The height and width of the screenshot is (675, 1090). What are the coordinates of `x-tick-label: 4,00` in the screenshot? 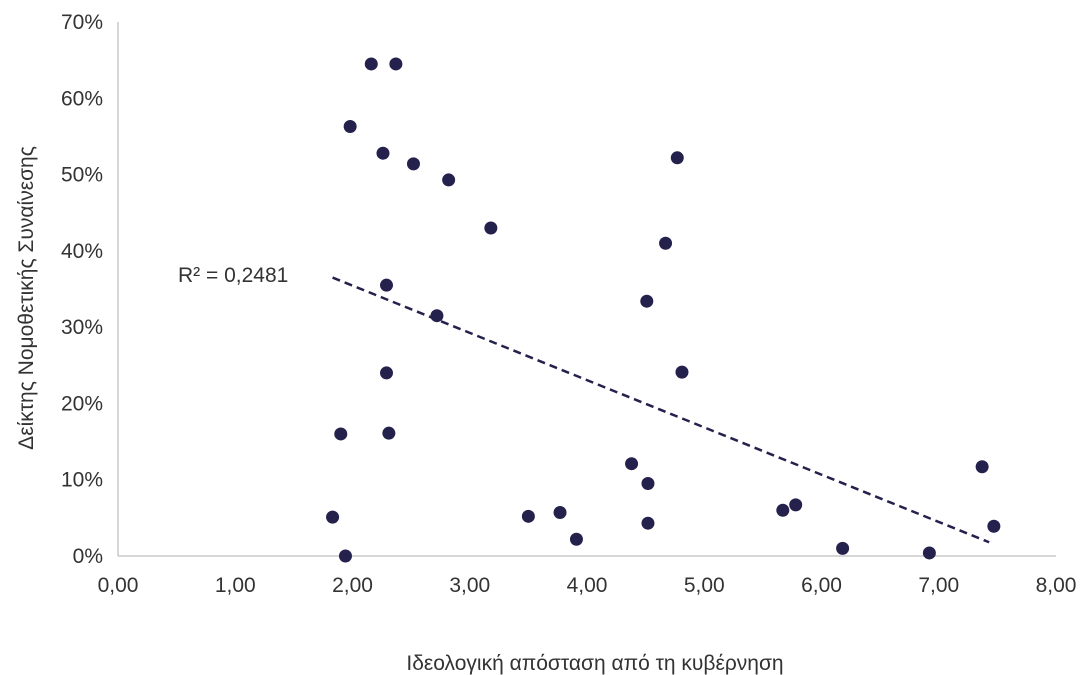 It's located at (587, 585).